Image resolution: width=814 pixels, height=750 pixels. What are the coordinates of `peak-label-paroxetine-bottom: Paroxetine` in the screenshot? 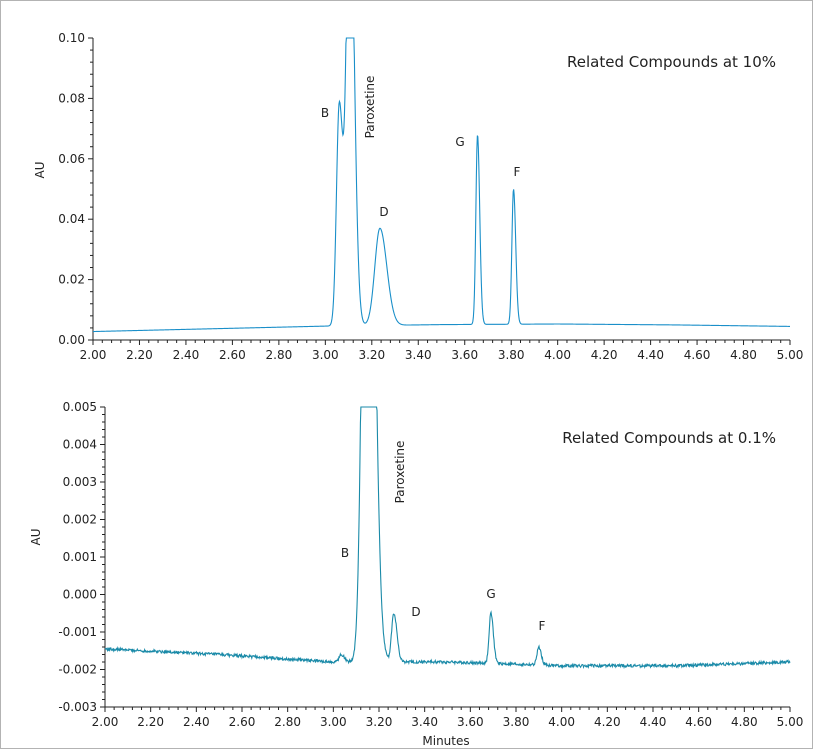 It's located at (400, 472).